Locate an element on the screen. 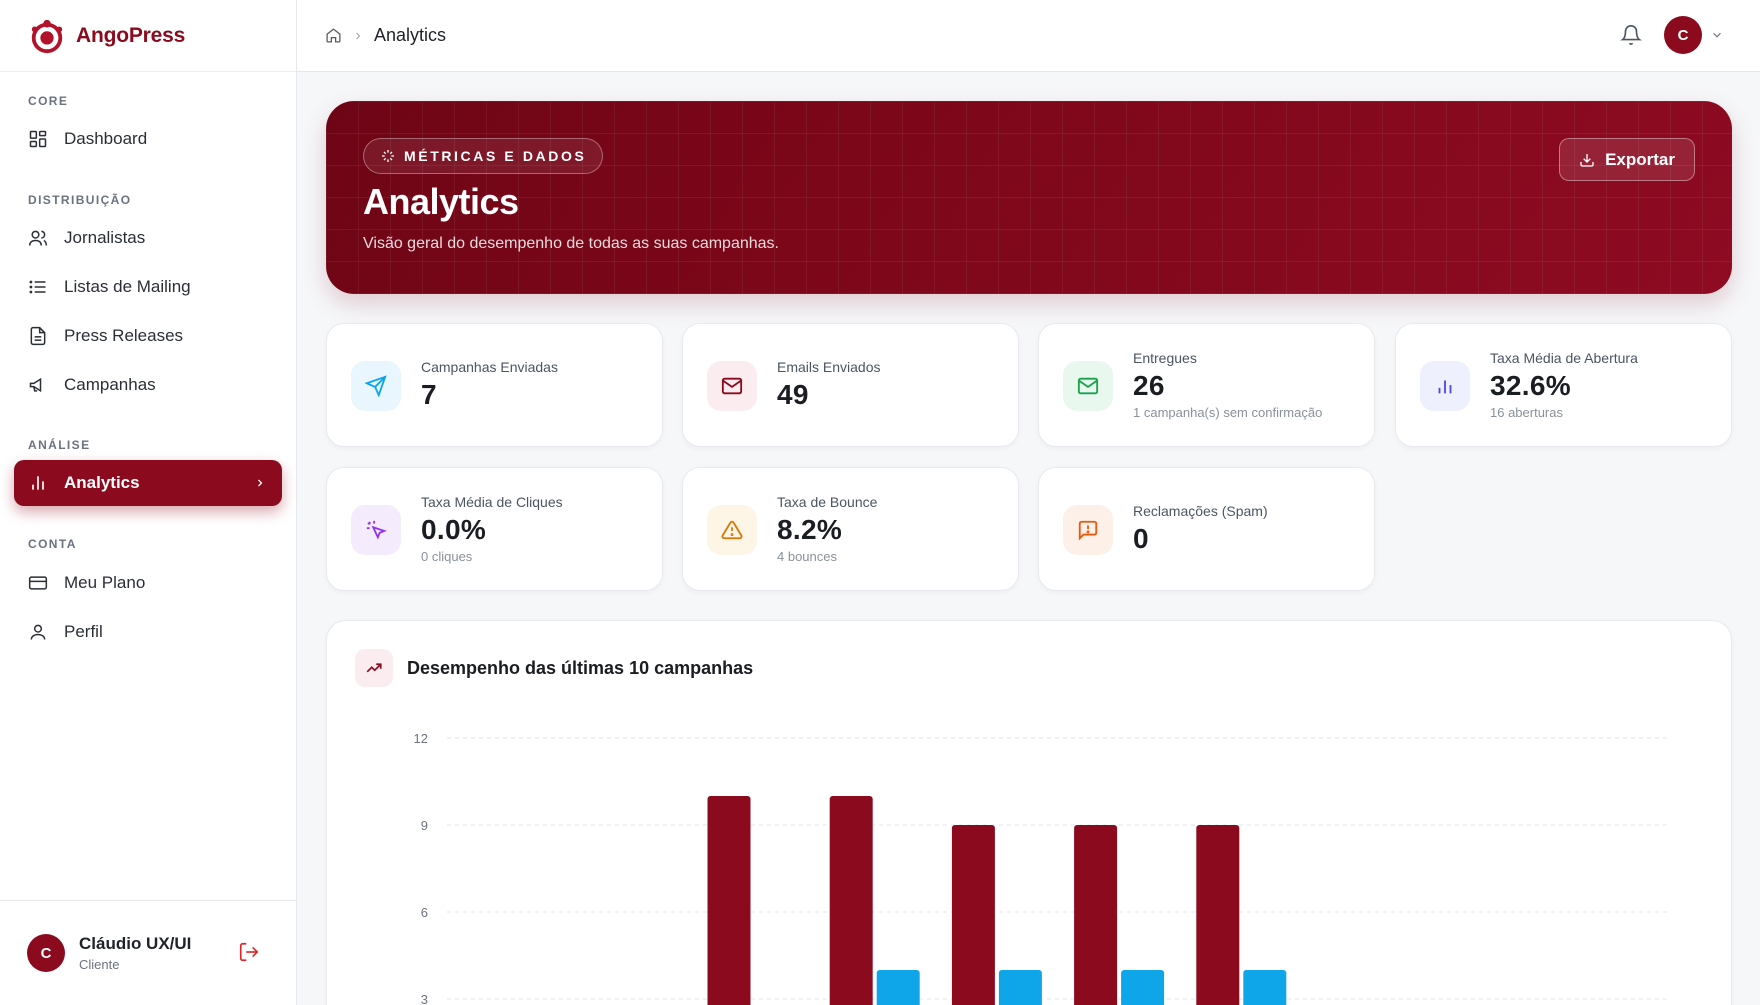 The image size is (1760, 1005). chart-icon-box is located at coordinates (374, 668).